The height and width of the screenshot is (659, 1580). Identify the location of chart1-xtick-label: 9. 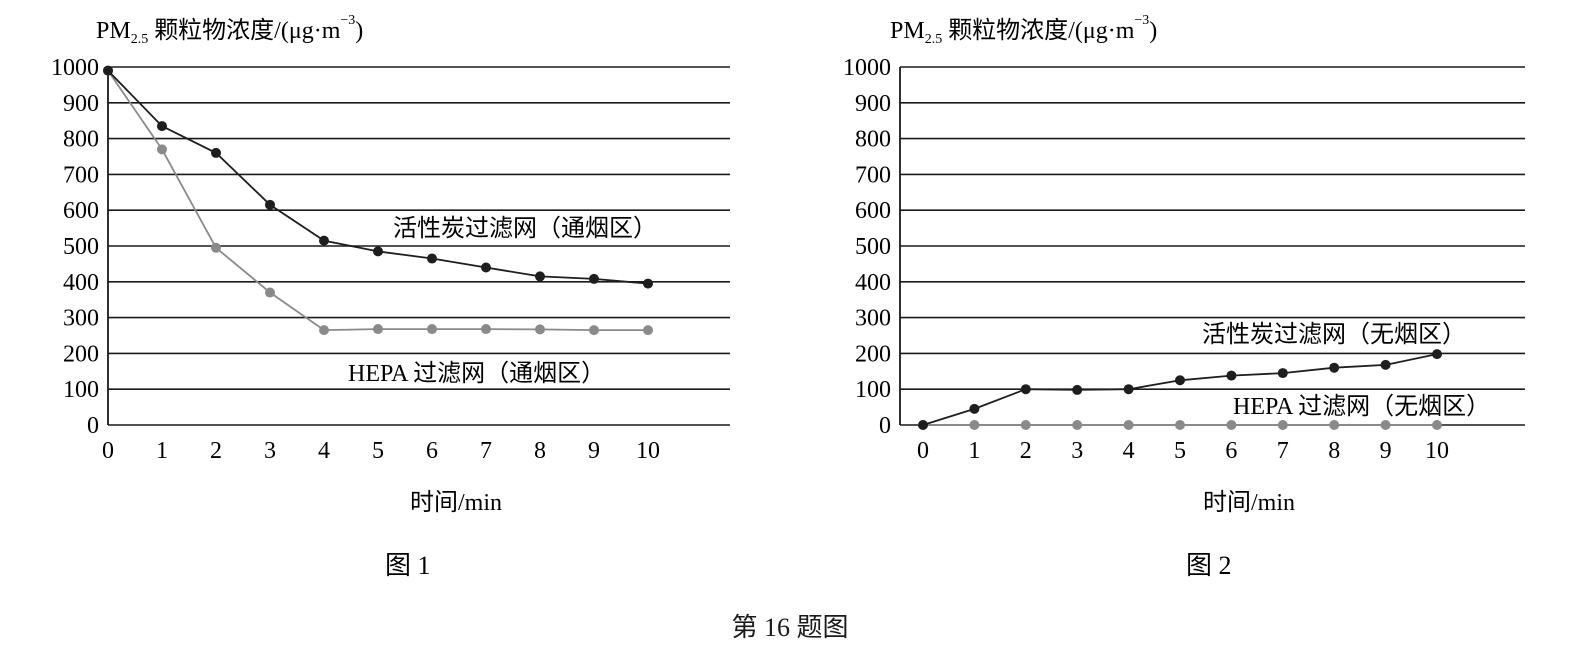
(594, 451).